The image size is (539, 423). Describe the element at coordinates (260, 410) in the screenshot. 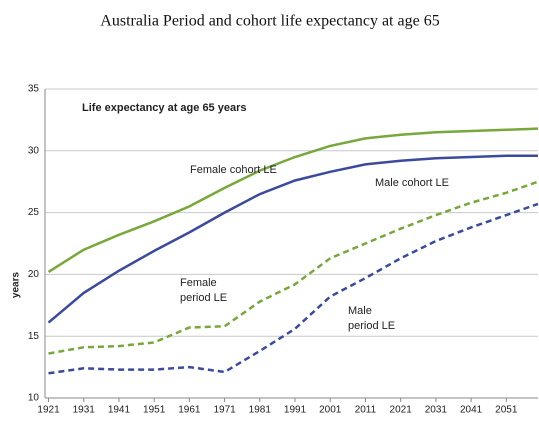

I see `x-tick-label: 1981` at that location.